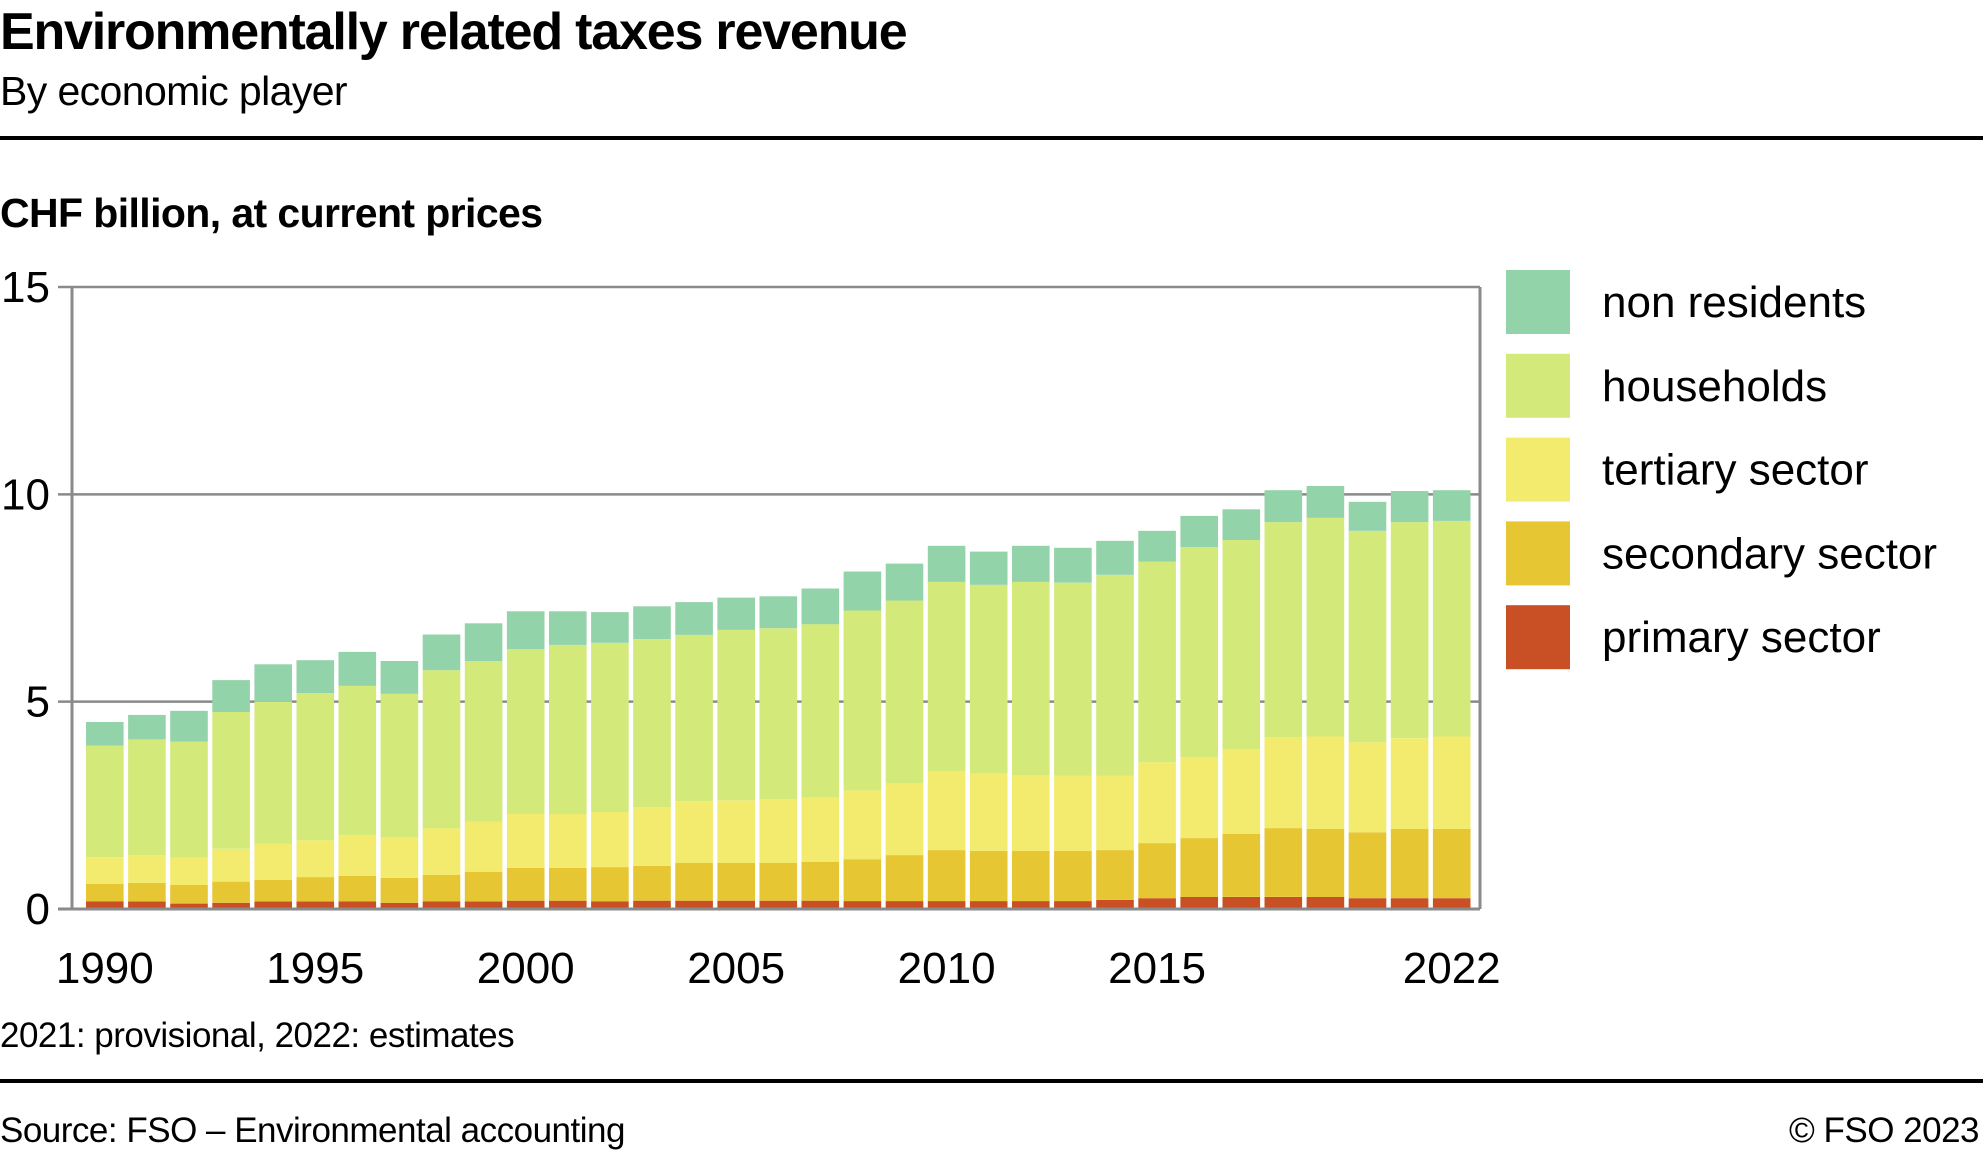 Image resolution: width=1983 pixels, height=1161 pixels. What do you see at coordinates (778, 752) in the screenshot?
I see `bar-stack-2006` at bounding box center [778, 752].